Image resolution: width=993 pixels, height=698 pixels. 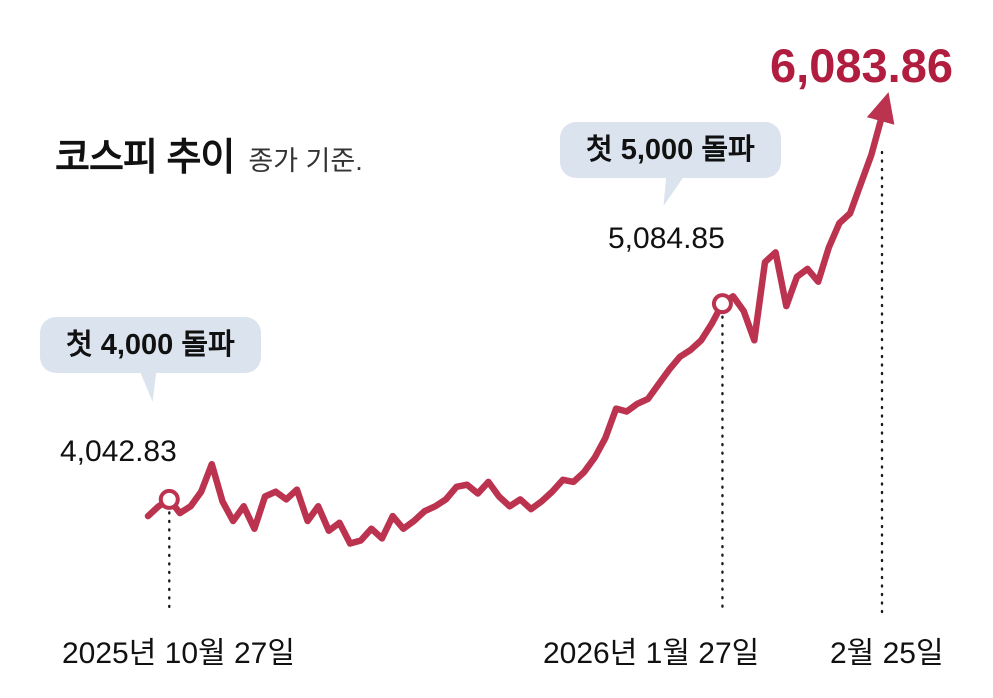 I want to click on page-subtitle: 종가 기준., so click(x=305, y=161).